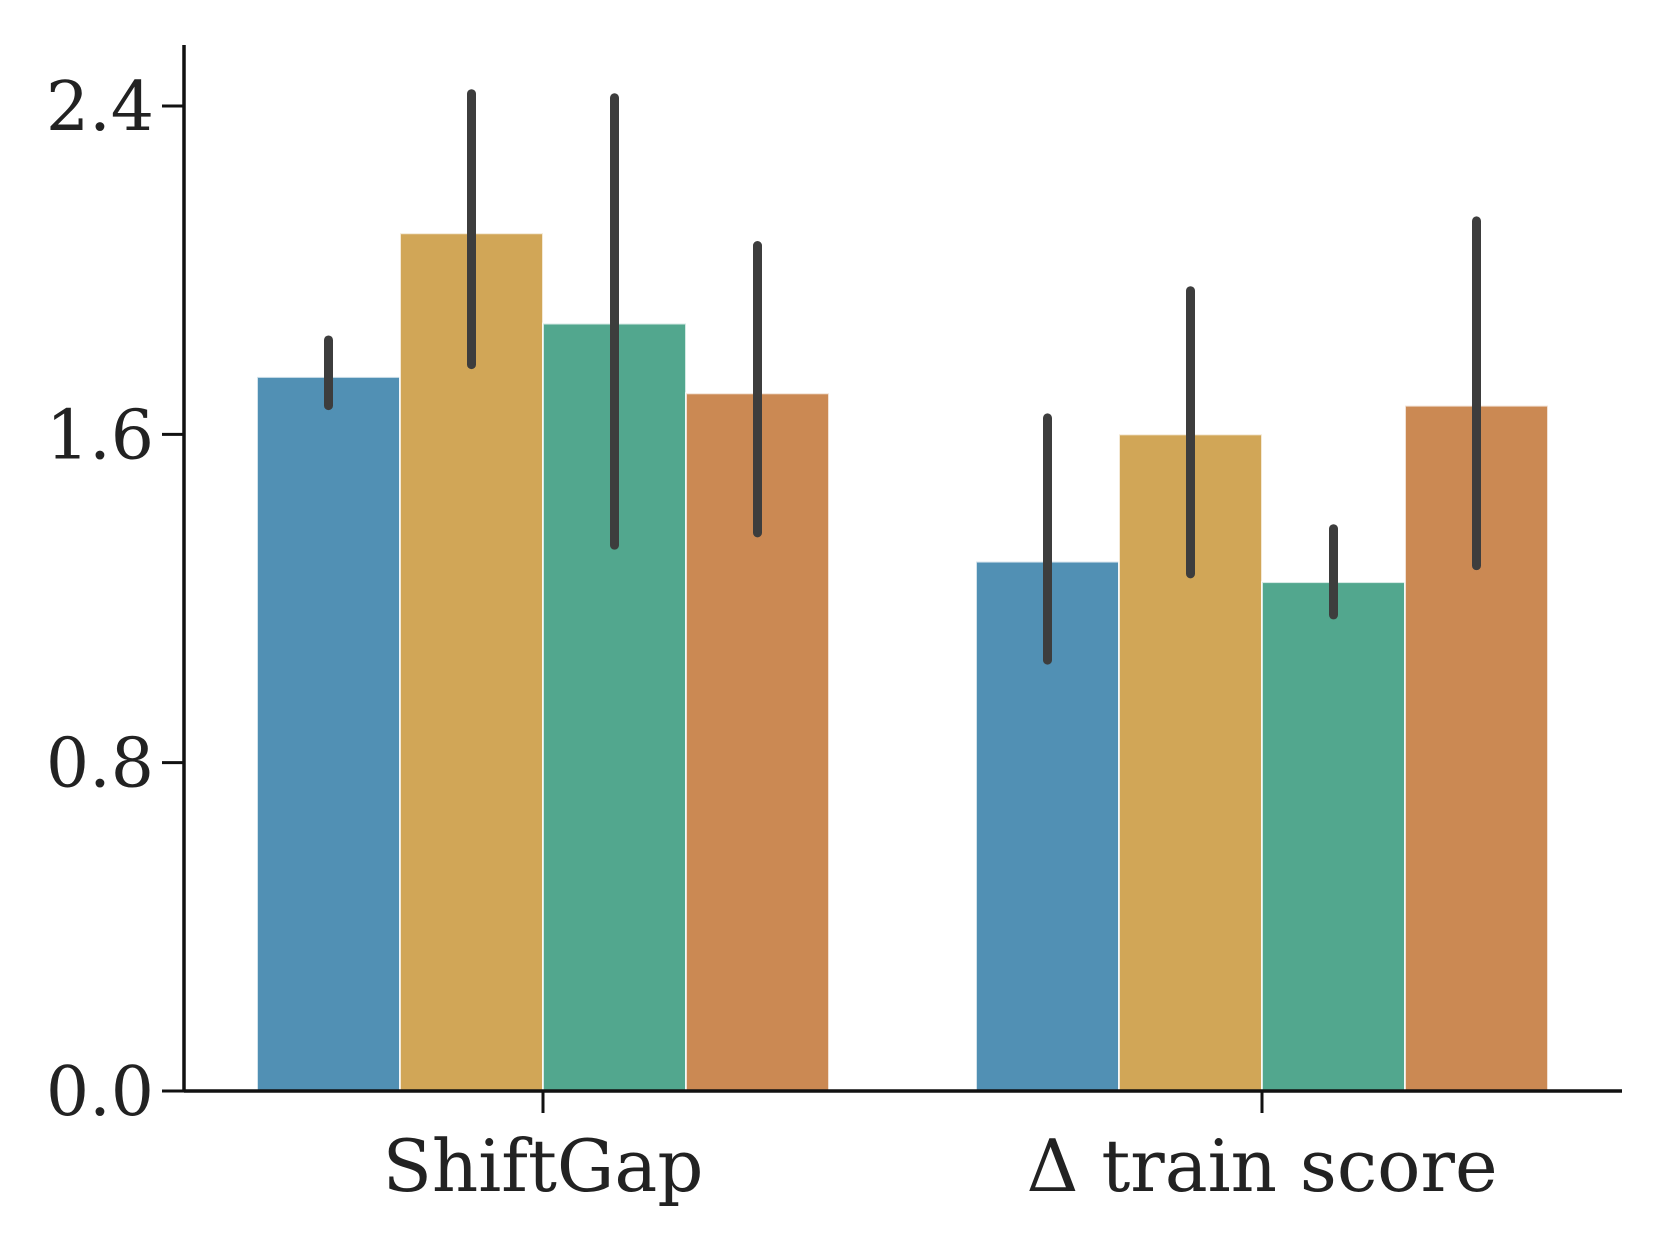 The height and width of the screenshot is (1249, 1660). What do you see at coordinates (543, 1166) in the screenshot?
I see `x-tick-label: ShiftGap` at bounding box center [543, 1166].